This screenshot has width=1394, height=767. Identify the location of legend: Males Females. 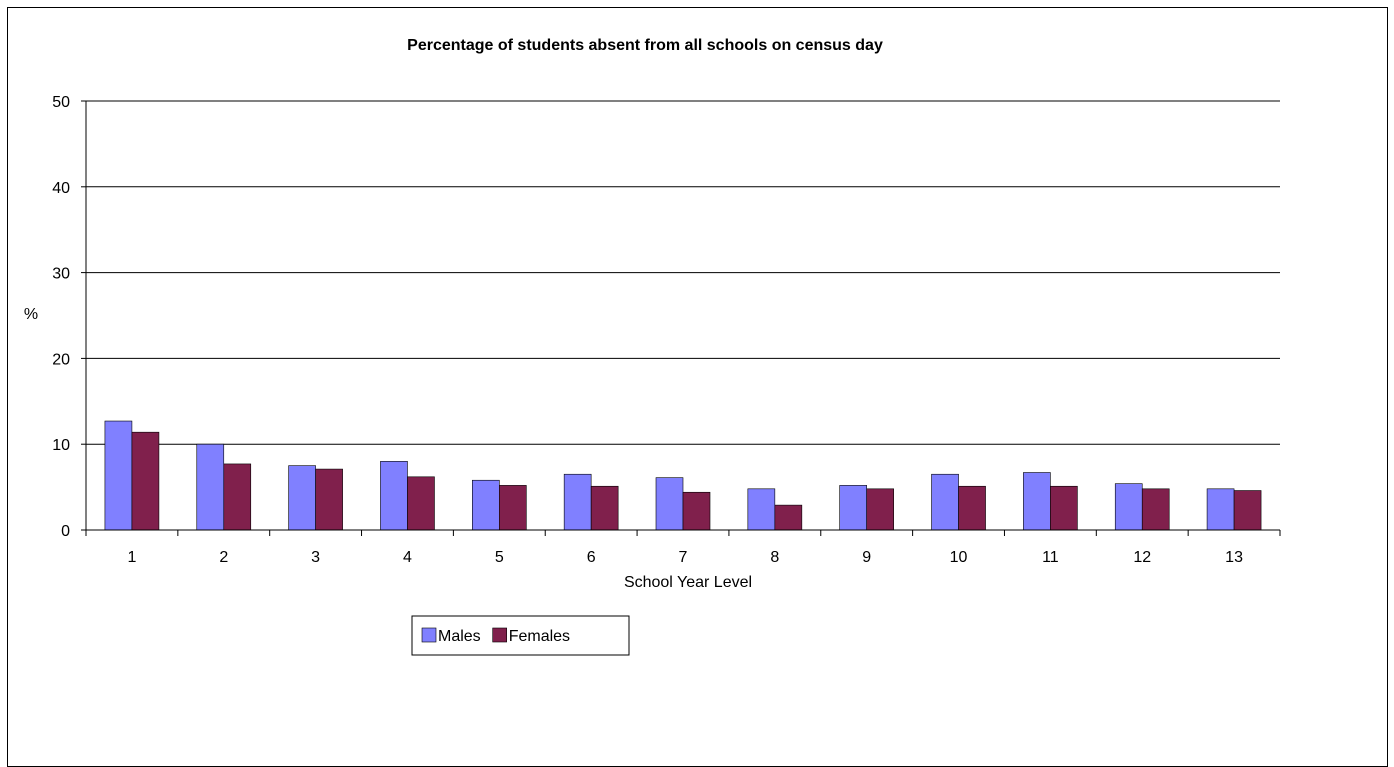
(520, 635).